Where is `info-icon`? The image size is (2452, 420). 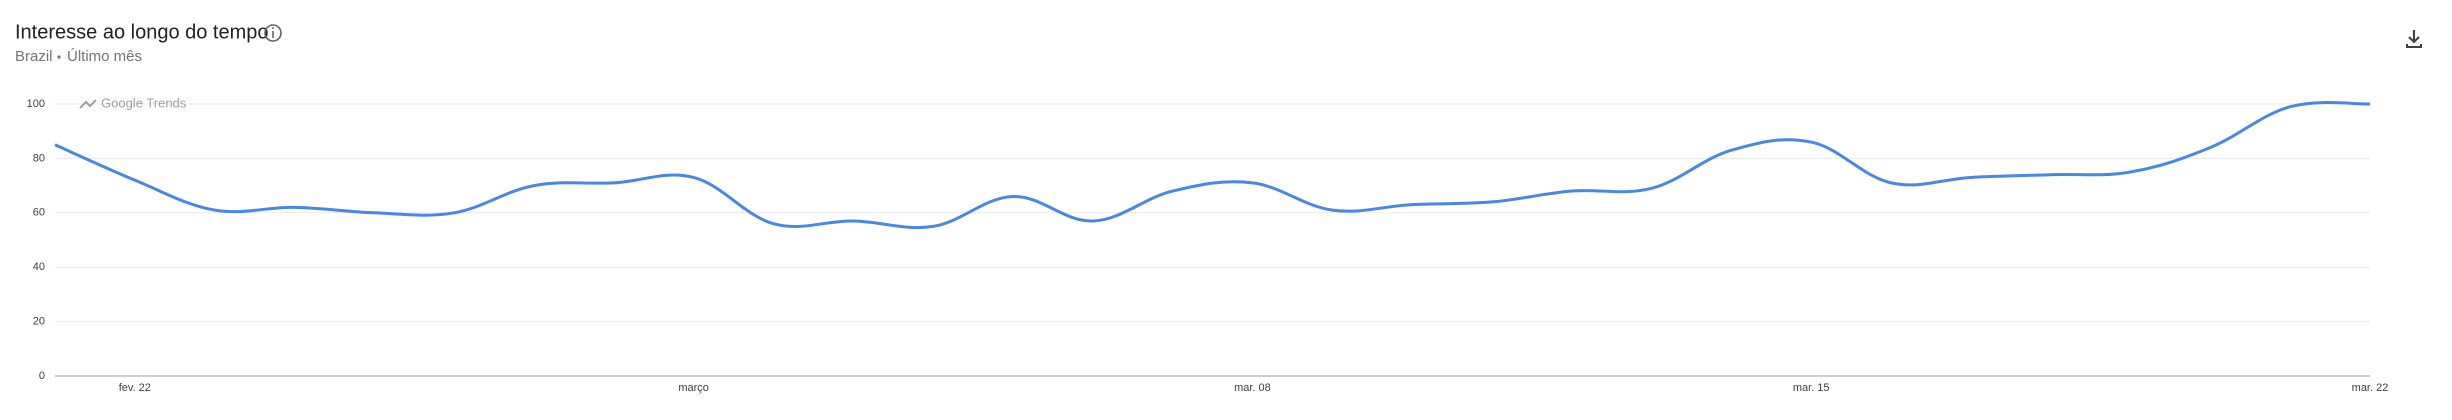 info-icon is located at coordinates (273, 33).